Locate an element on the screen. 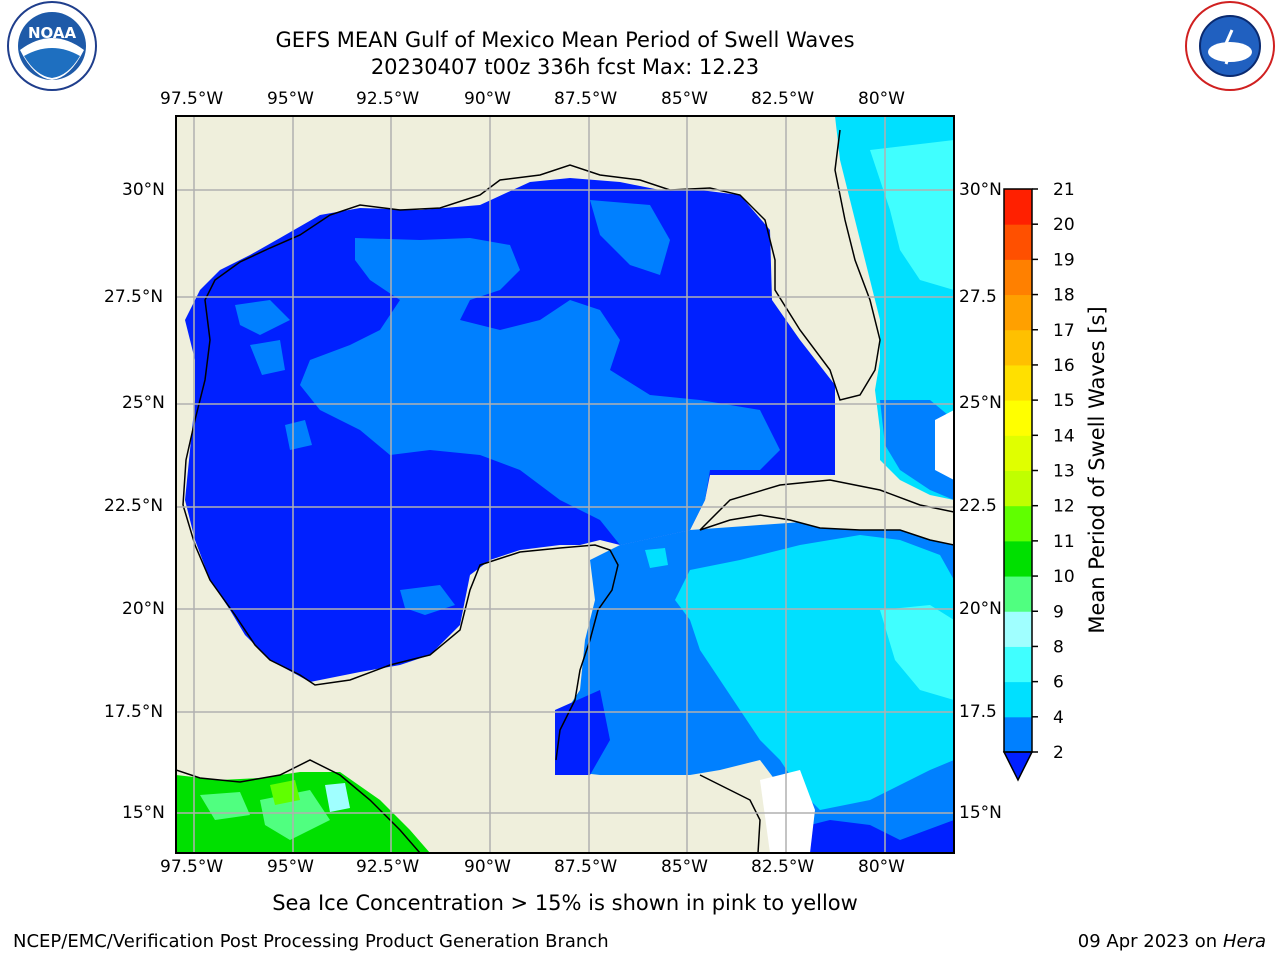 The height and width of the screenshot is (960, 1280). footer-date: 09 Apr 2023 on Hera is located at coordinates (1172, 941).